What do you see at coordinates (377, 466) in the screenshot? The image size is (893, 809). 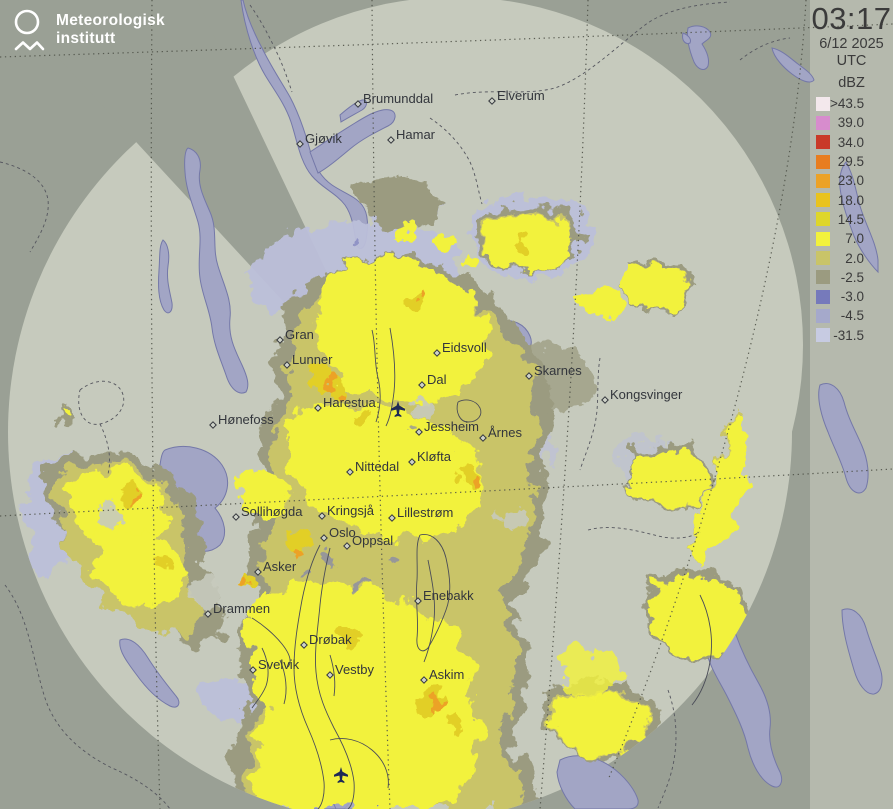 I see `city-label: Nittedal` at bounding box center [377, 466].